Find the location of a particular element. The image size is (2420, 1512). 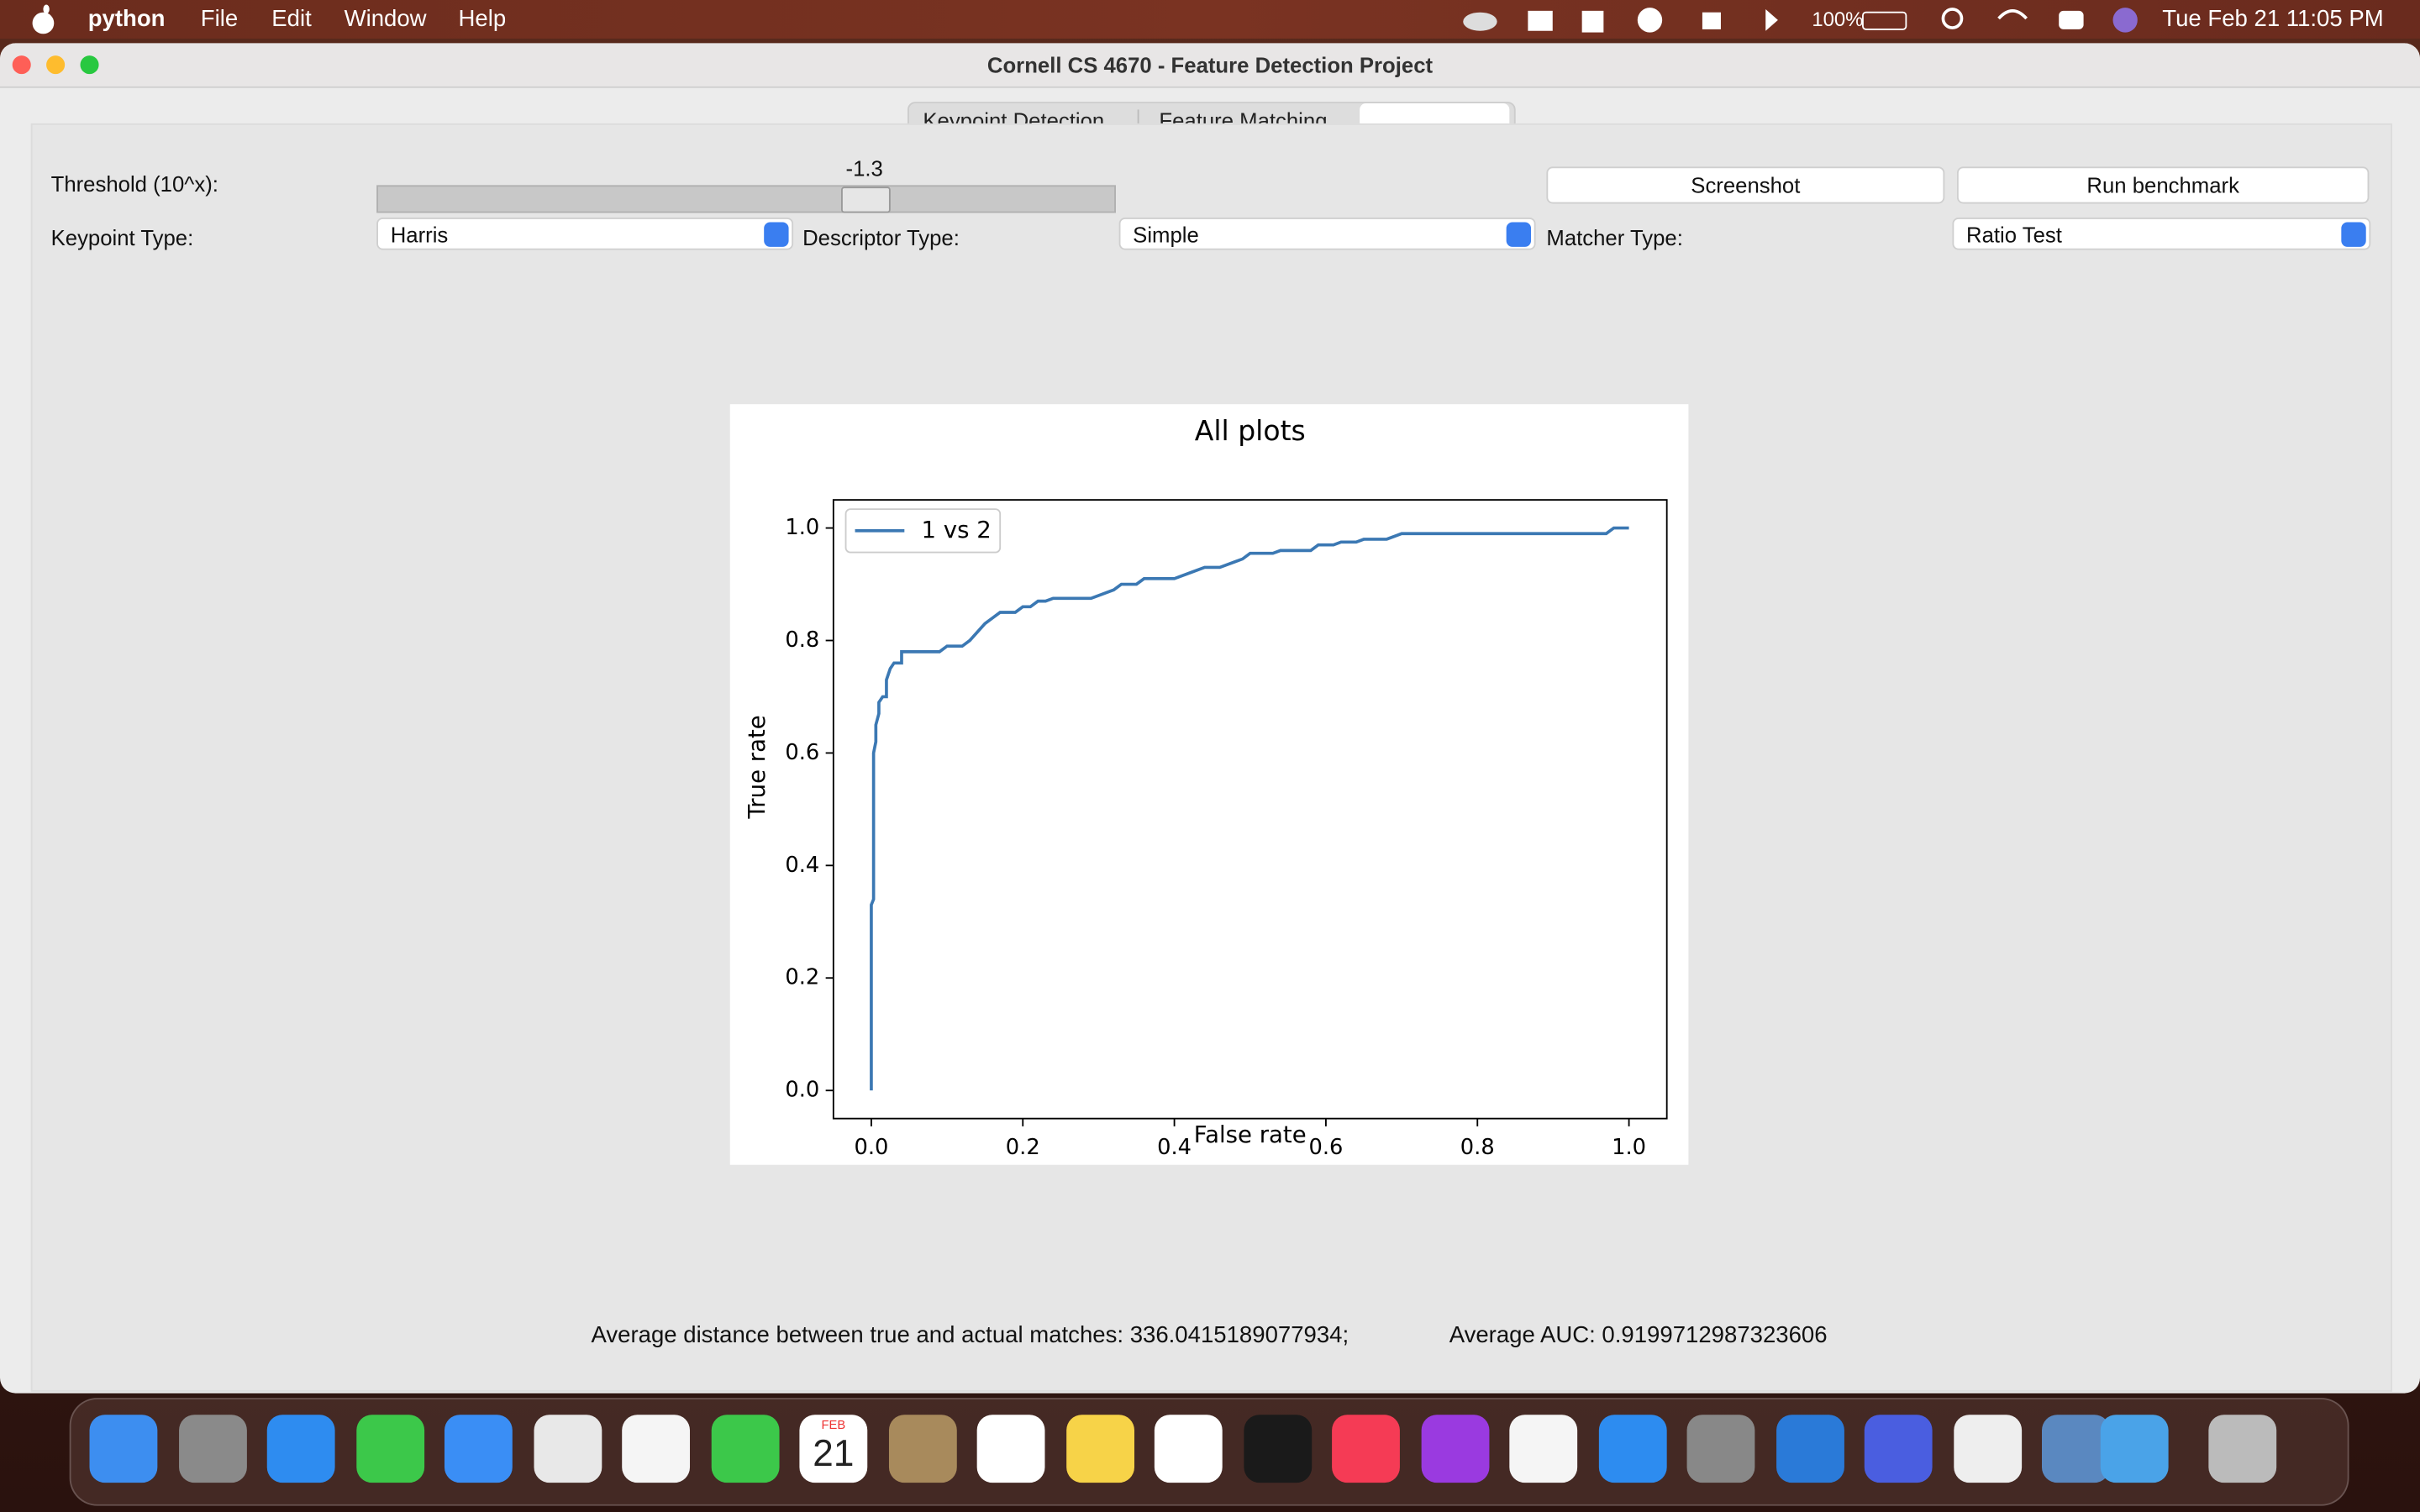

x-tick-label: 0.0 is located at coordinates (871, 1147).